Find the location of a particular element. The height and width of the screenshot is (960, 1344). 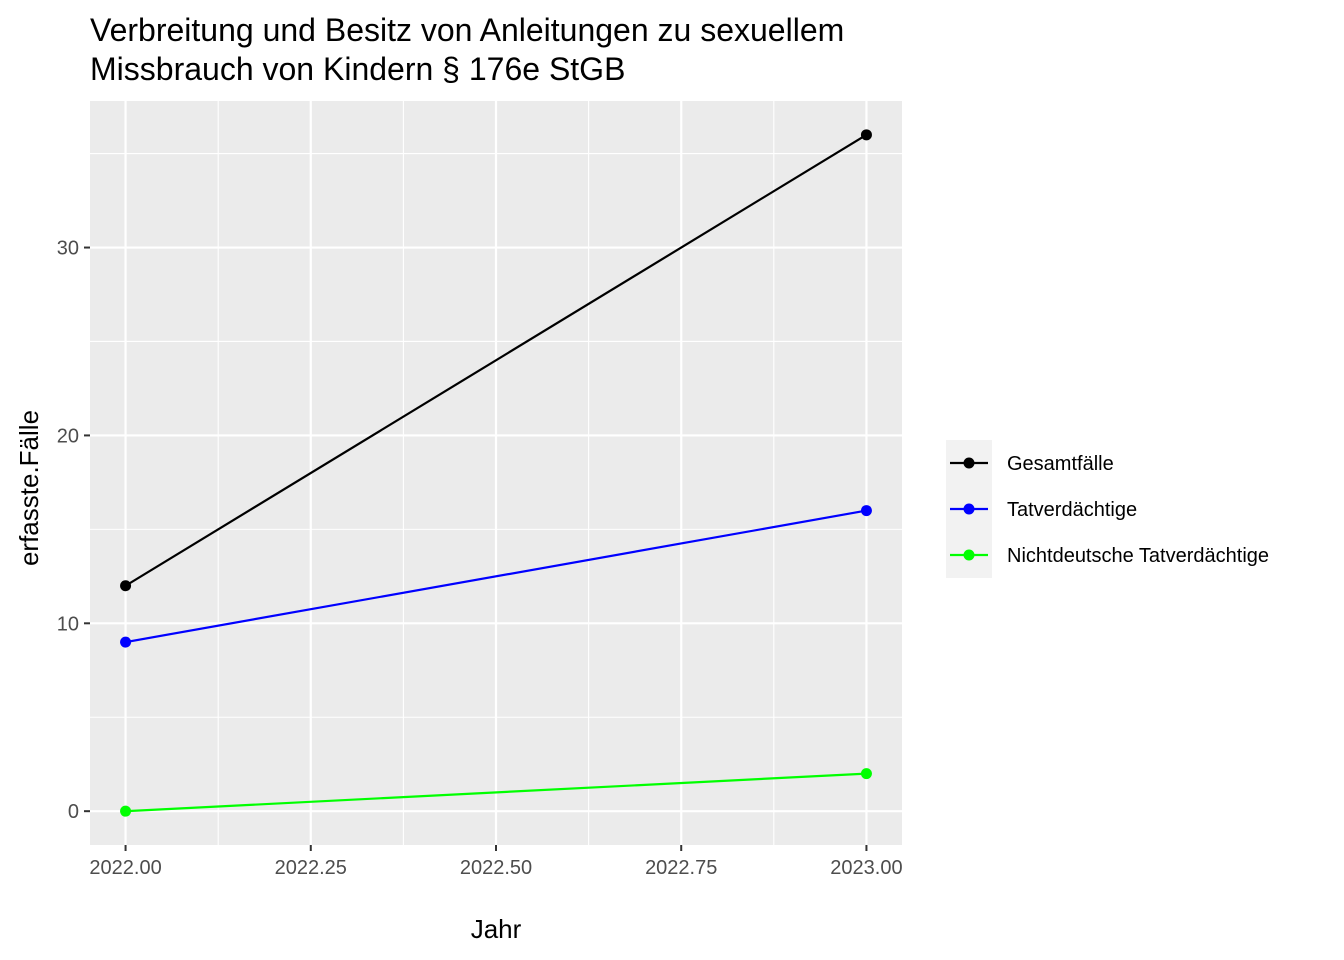

chart-title-line-2: Missbrauch von Kindern § 176e StGB is located at coordinates (357, 69).